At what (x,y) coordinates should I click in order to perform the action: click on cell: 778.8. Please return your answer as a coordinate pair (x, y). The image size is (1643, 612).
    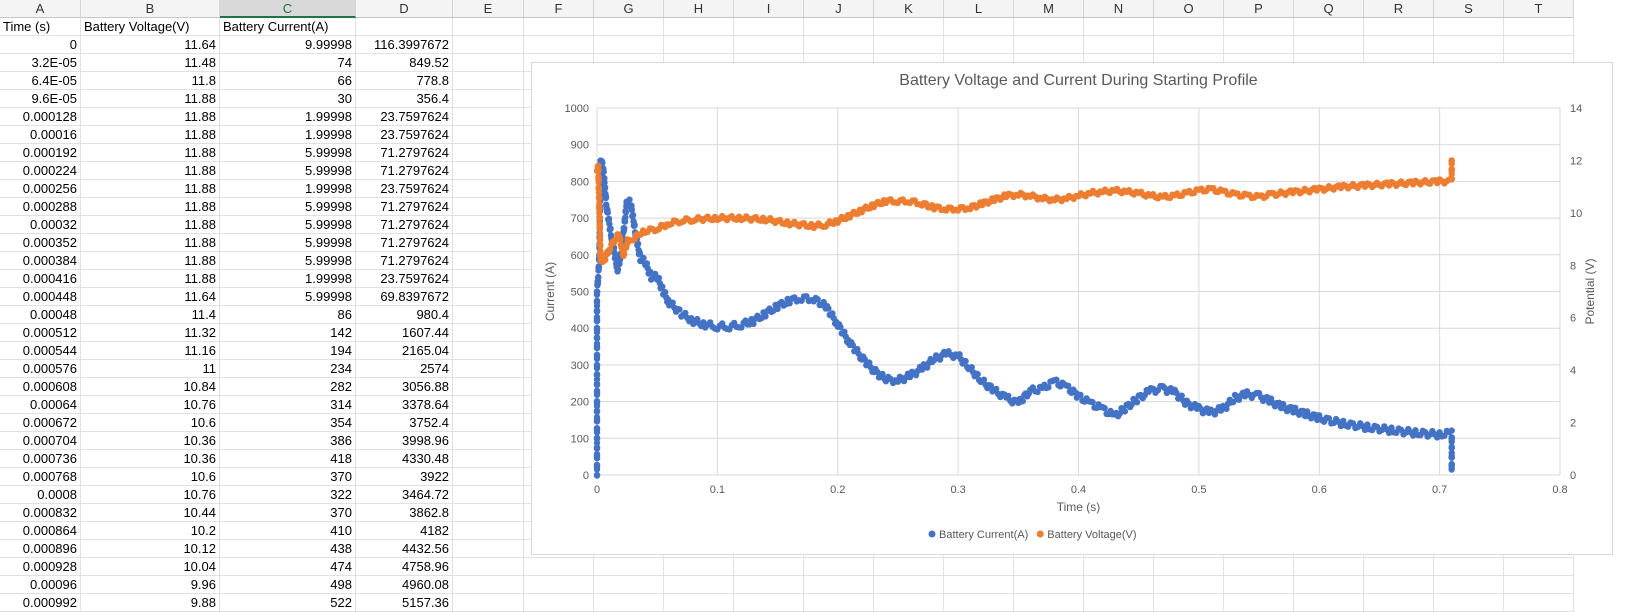
    Looking at the image, I should click on (404, 81).